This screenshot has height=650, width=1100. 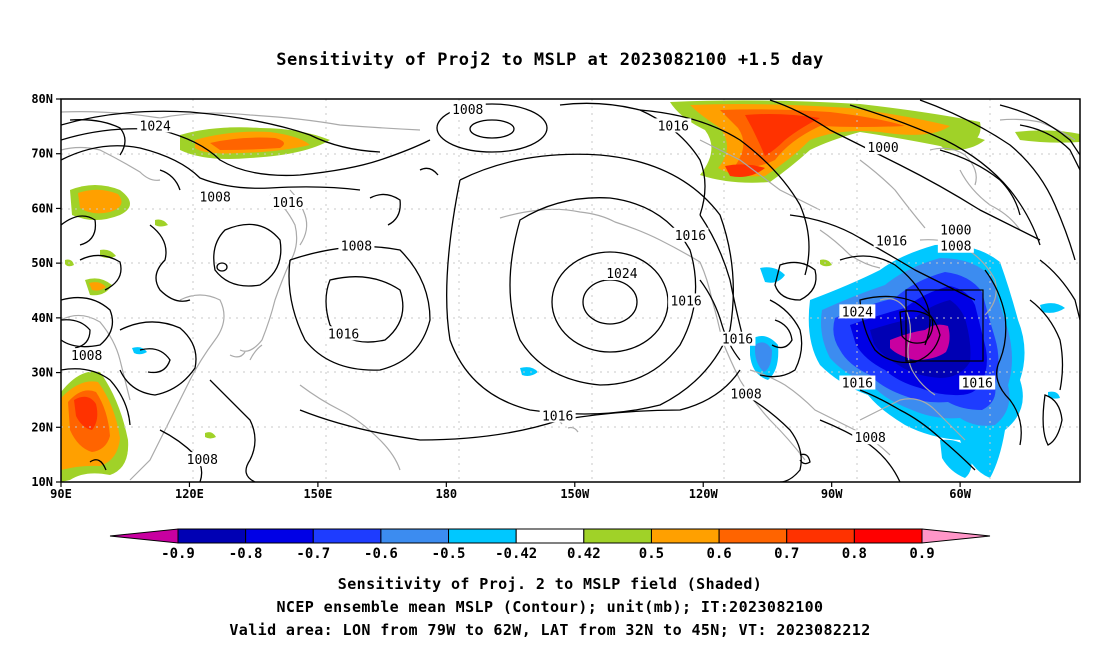 I want to click on colorbar-tick-label: 0.8, so click(x=854, y=554).